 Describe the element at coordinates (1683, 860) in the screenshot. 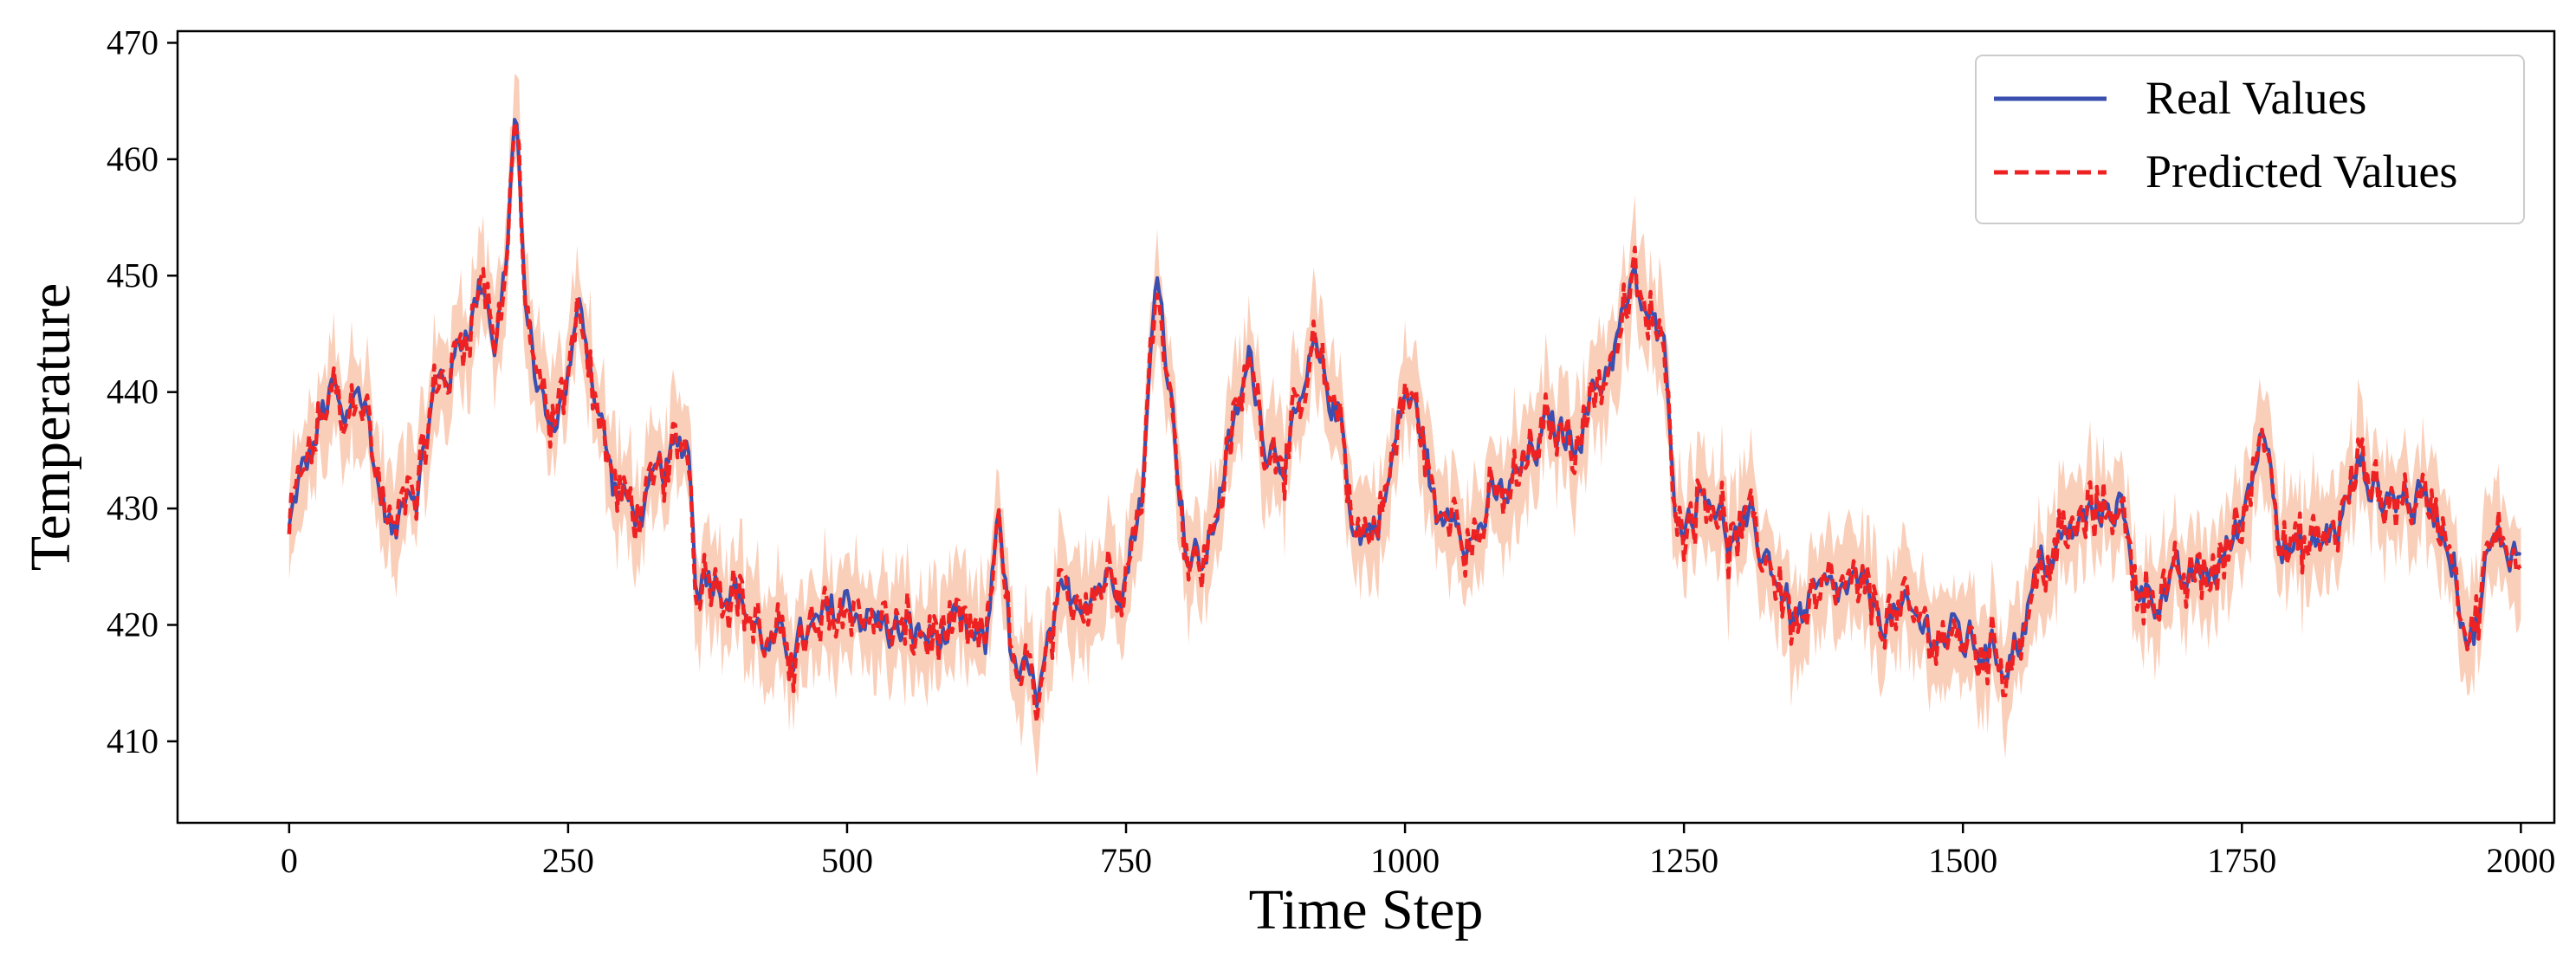

I see `x-tick-label: 1250` at that location.